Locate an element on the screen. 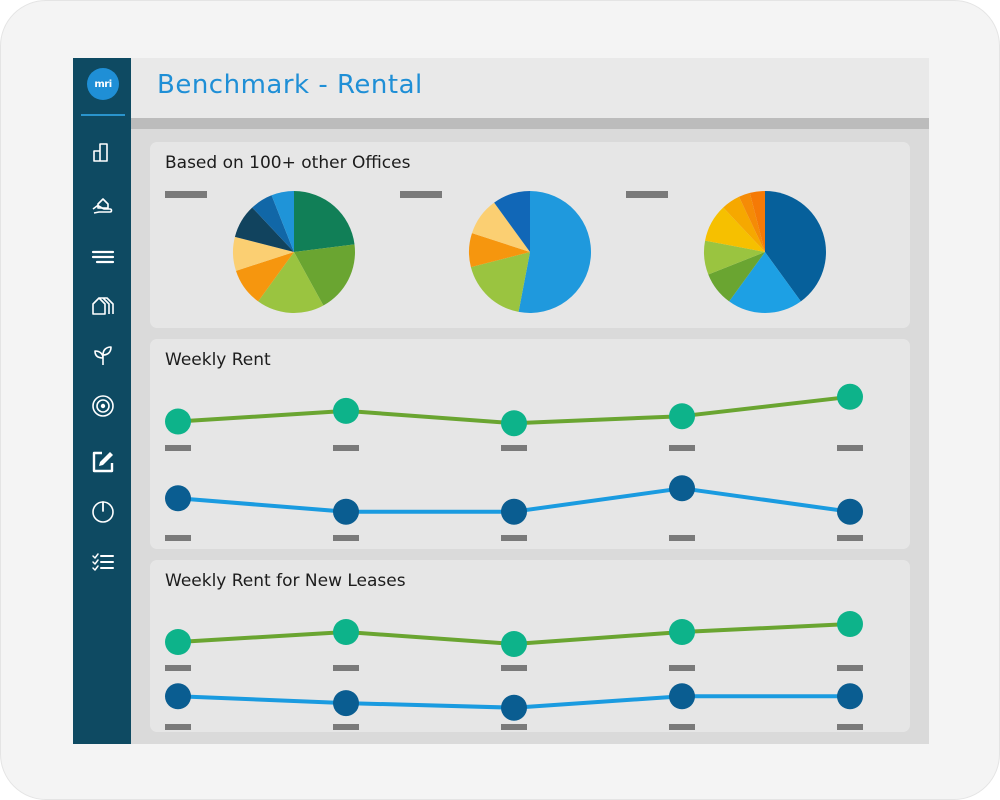 This screenshot has width=1000, height=800. sidebar-item-building is located at coordinates (103, 152).